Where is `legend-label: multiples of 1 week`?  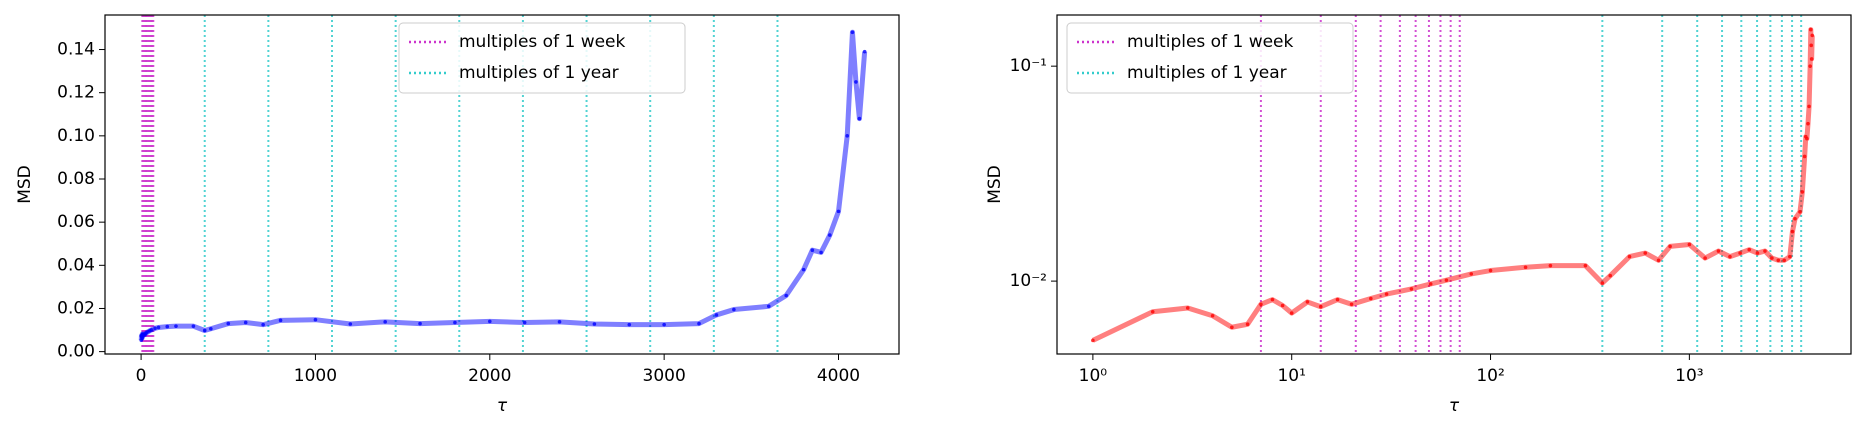 legend-label: multiples of 1 week is located at coordinates (1210, 42).